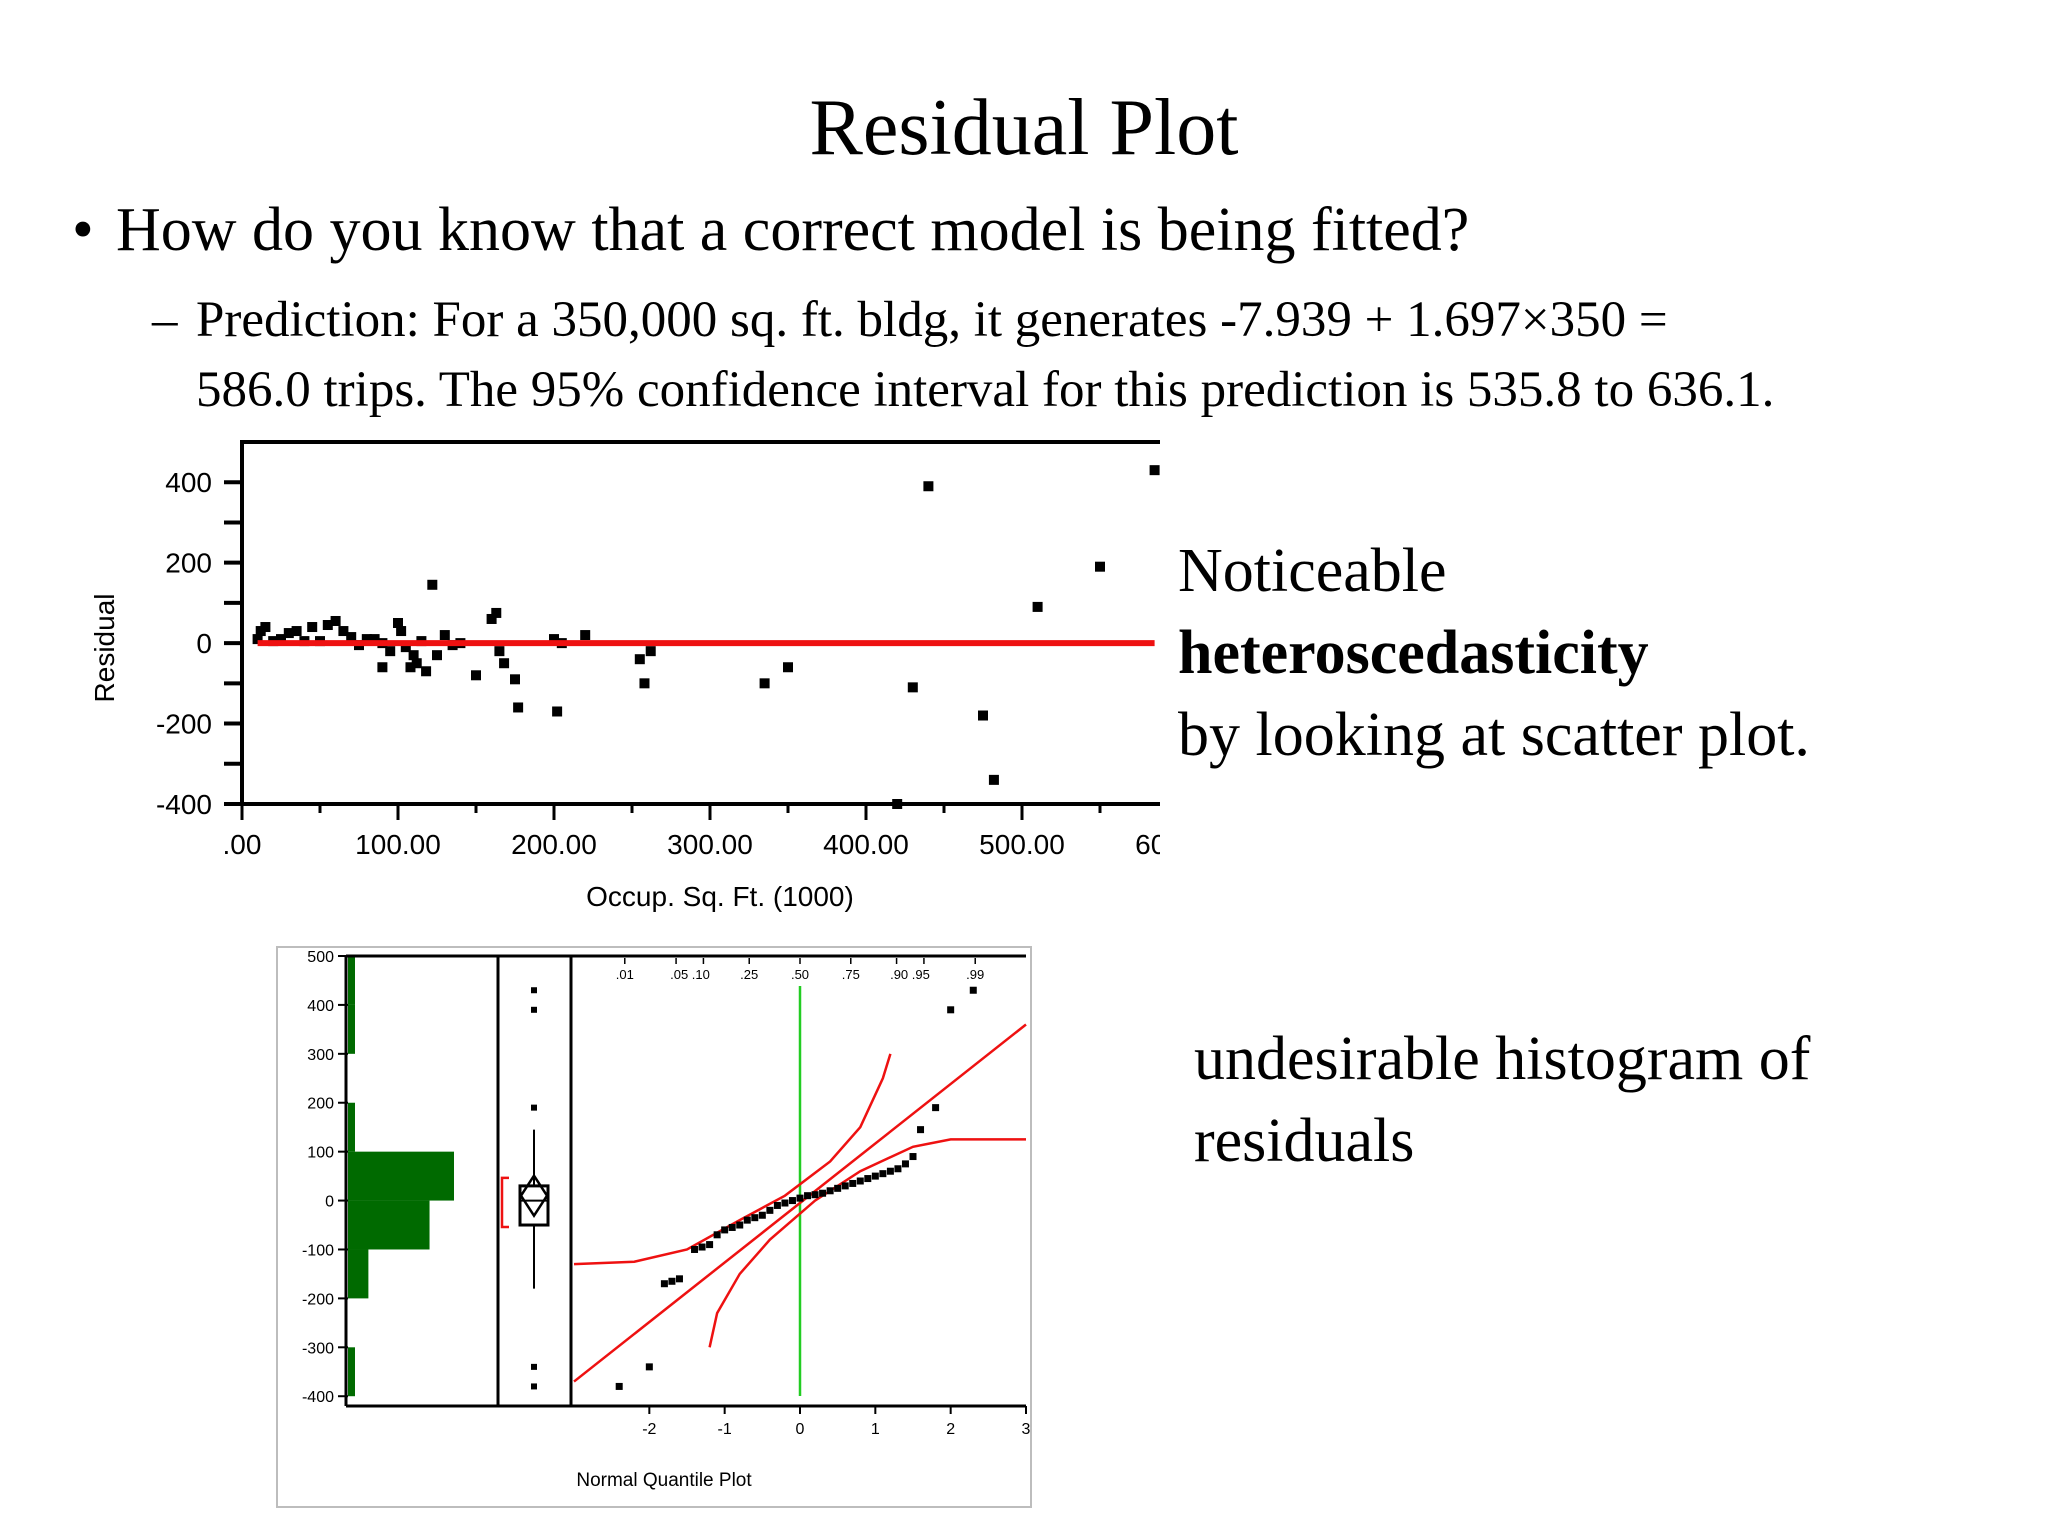  What do you see at coordinates (700, 623) in the screenshot?
I see `residual-plot-frame` at bounding box center [700, 623].